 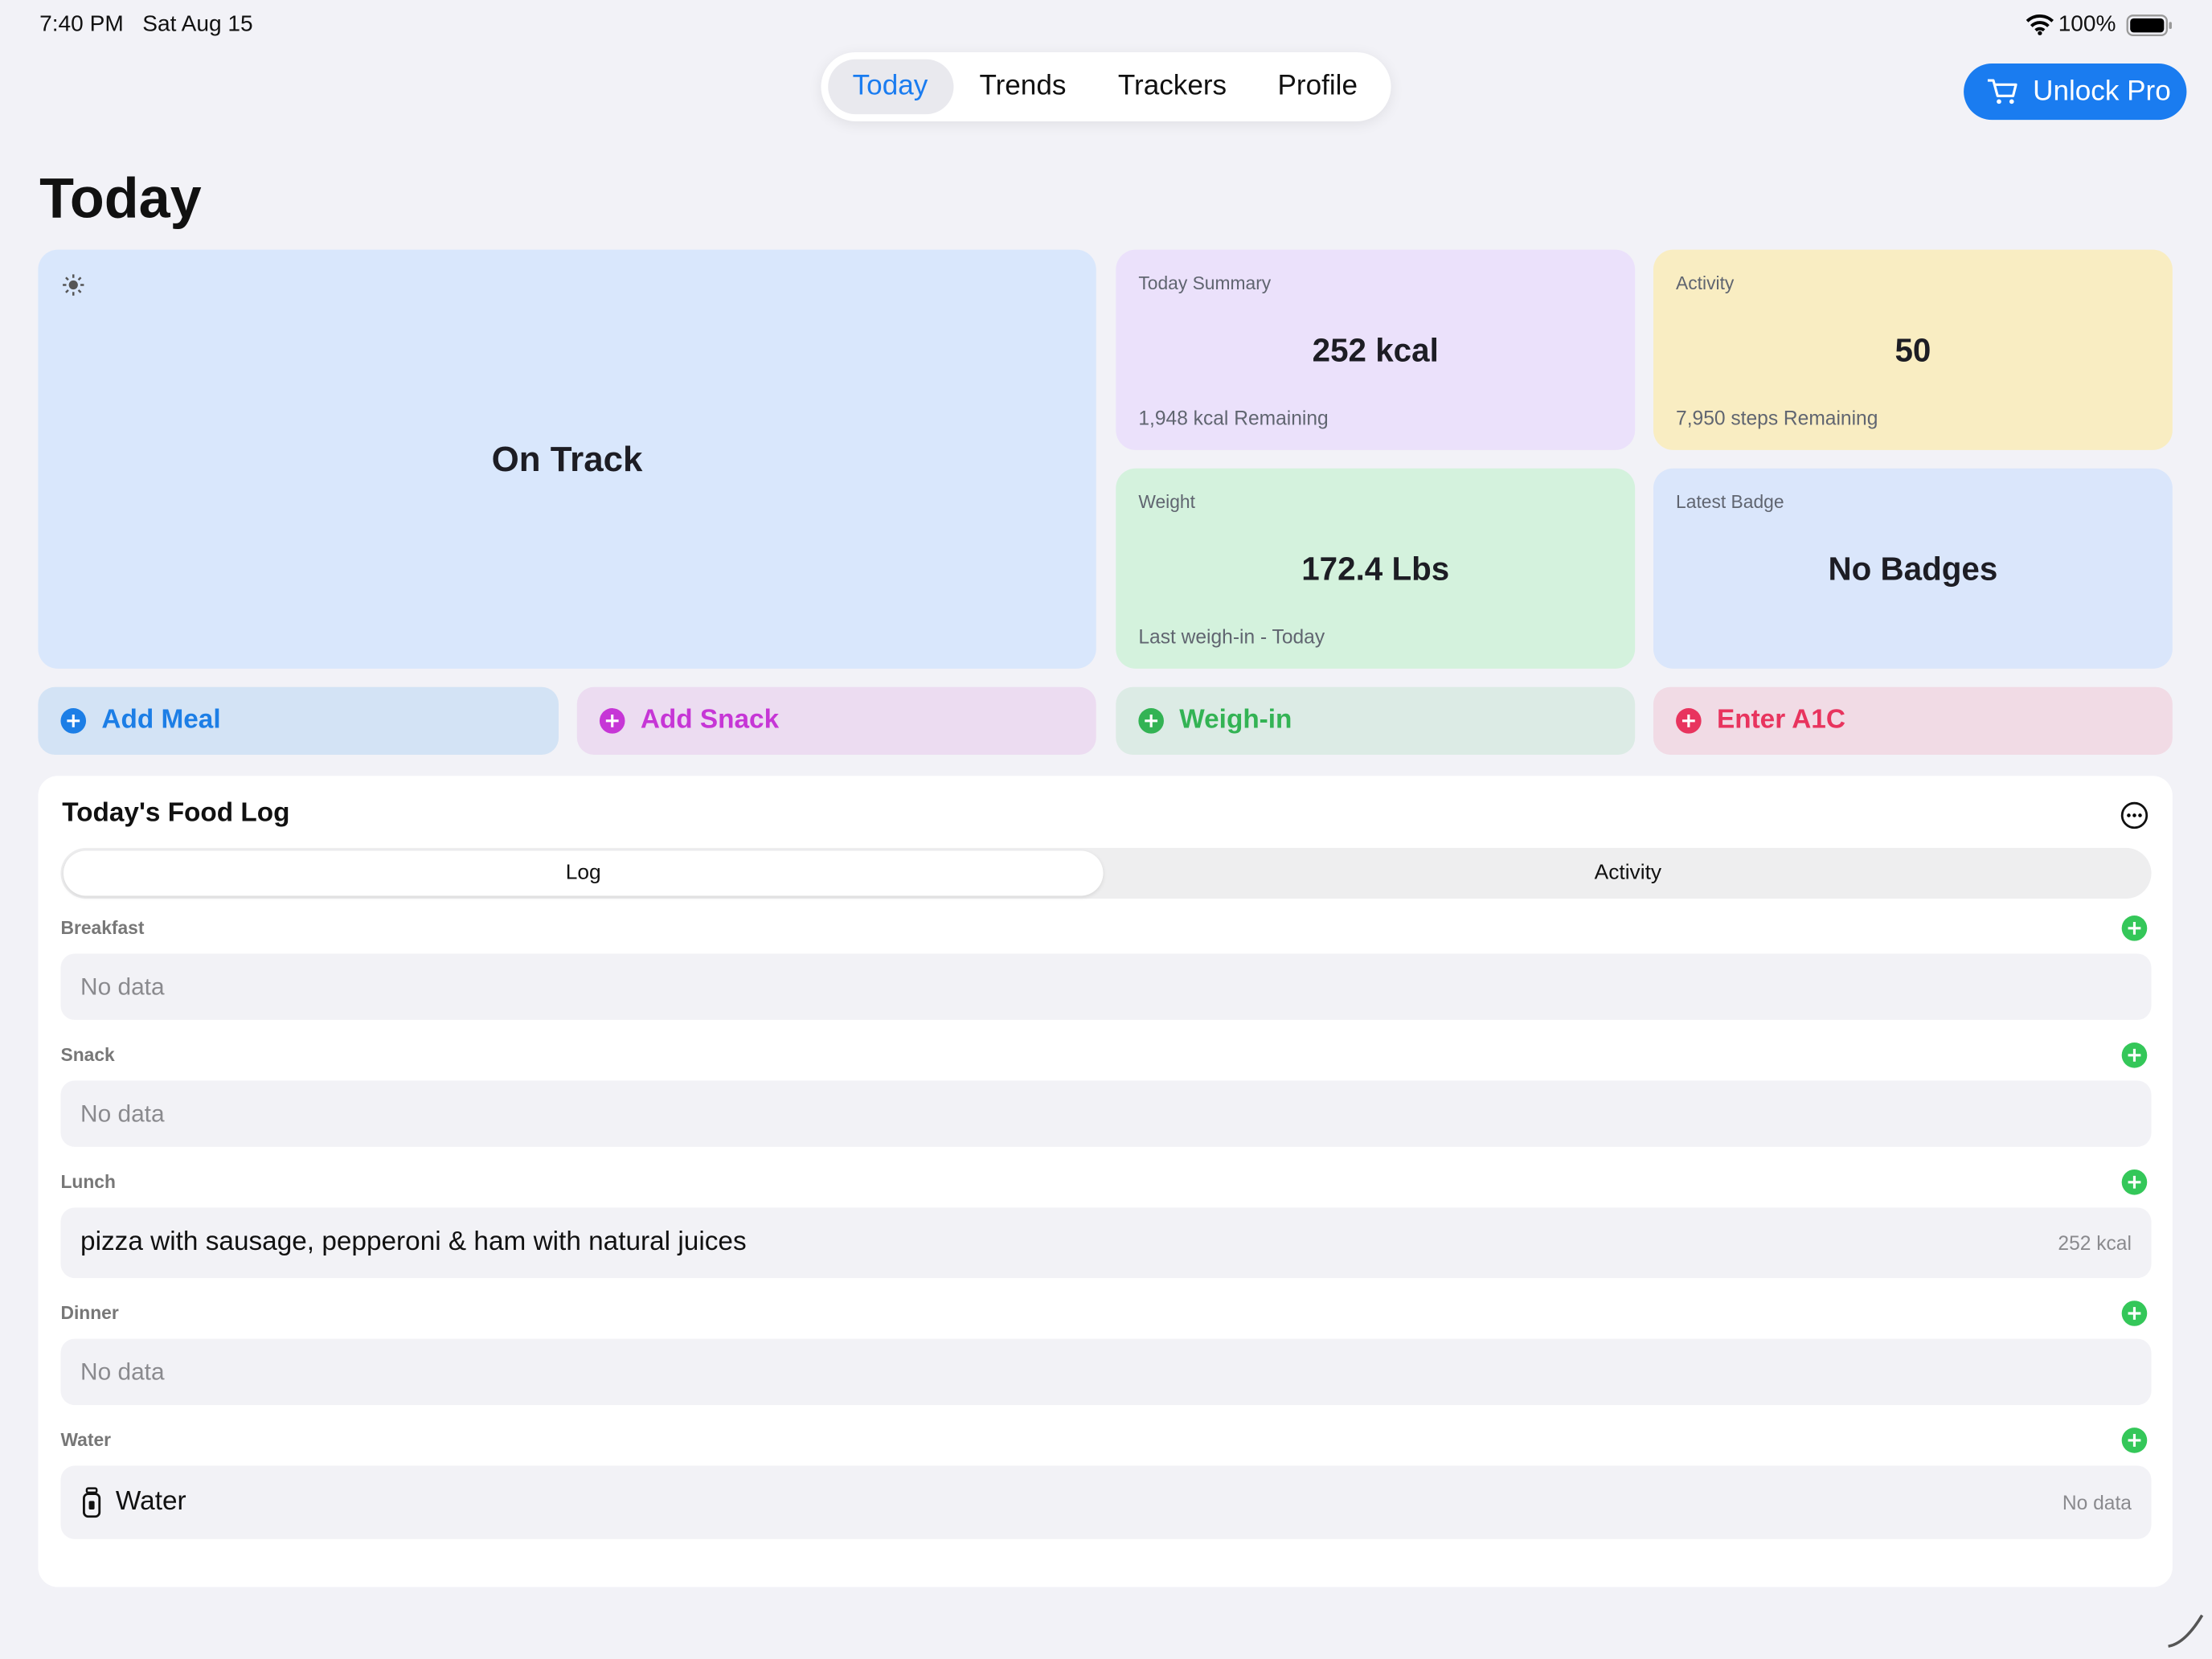 What do you see at coordinates (89, 1312) in the screenshot?
I see `section-label: Dinner` at bounding box center [89, 1312].